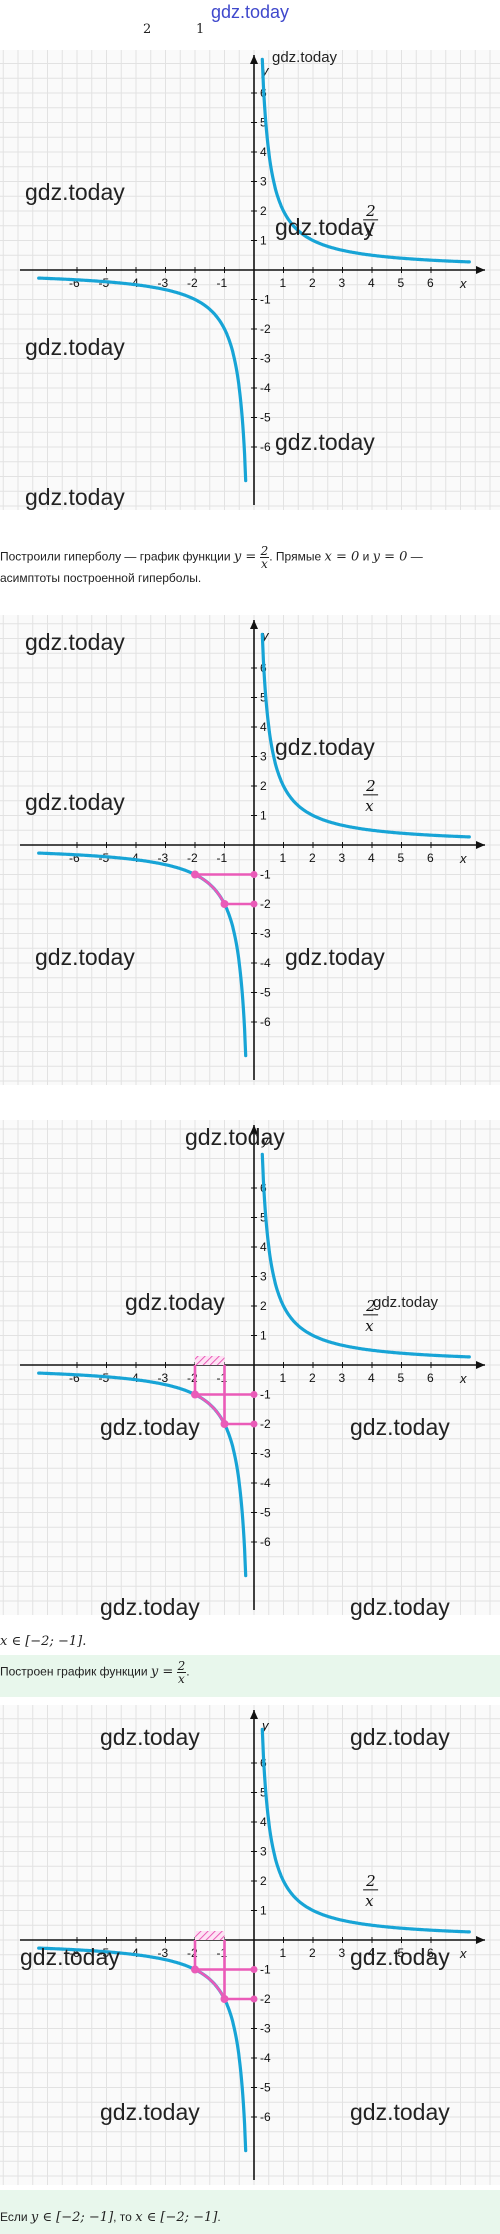  Describe the element at coordinates (250, 12) in the screenshot. I see `site-logo: gdz.today` at that location.